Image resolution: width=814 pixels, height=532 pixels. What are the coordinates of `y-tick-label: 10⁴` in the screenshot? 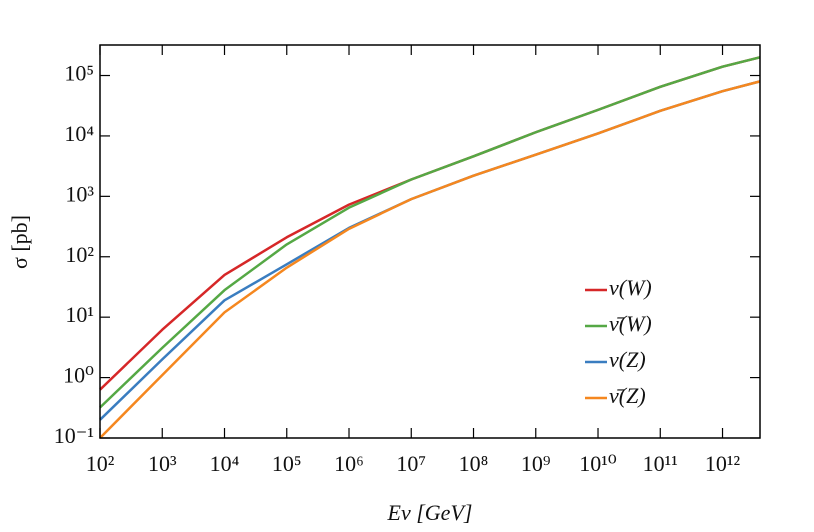 It's located at (79, 133).